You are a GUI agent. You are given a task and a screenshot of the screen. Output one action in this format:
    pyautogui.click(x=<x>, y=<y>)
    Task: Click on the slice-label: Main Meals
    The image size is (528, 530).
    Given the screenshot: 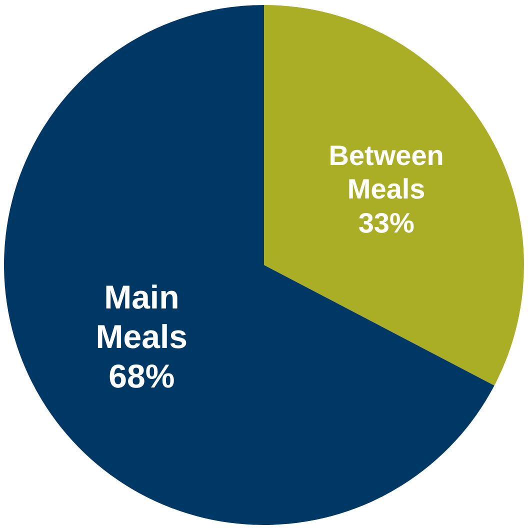 What is the action you would take?
    pyautogui.click(x=142, y=317)
    